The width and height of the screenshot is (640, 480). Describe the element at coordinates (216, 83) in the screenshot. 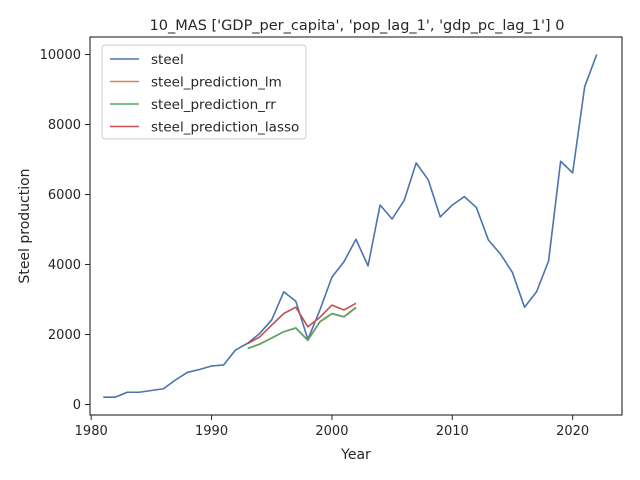

I see `legend-label: steel_prediction_lm` at that location.